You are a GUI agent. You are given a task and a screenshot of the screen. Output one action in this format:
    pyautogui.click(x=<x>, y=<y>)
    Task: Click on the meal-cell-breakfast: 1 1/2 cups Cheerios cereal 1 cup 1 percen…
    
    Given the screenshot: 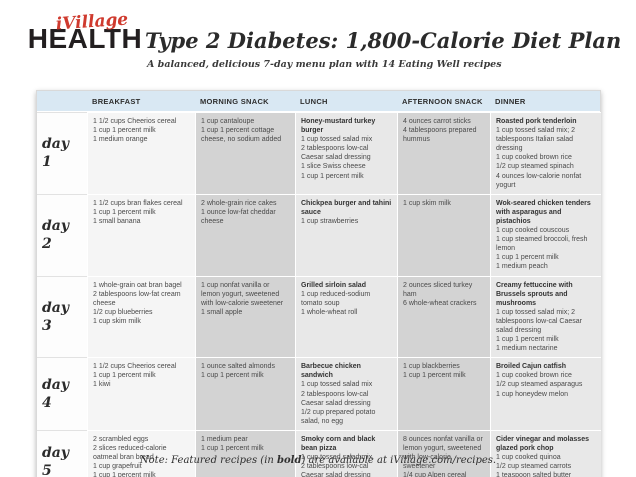 What is the action you would take?
    pyautogui.click(x=141, y=153)
    